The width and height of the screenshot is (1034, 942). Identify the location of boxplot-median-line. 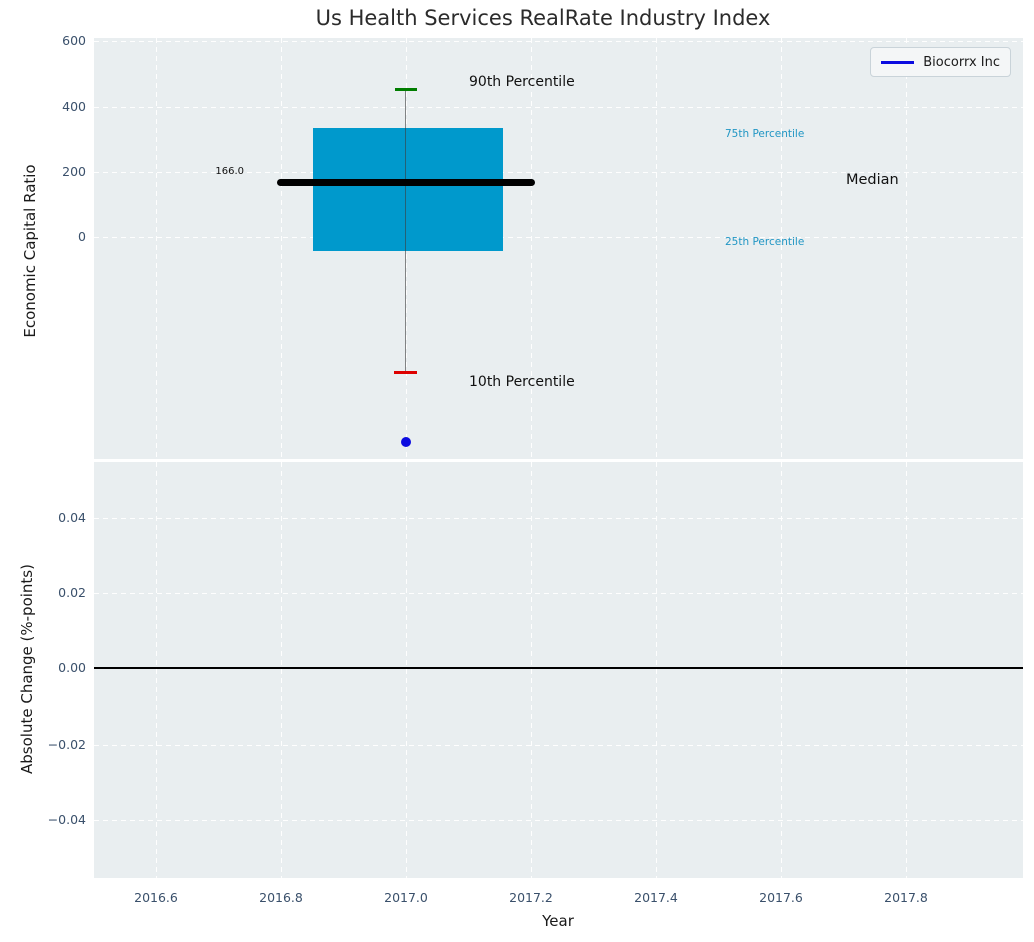
(406, 182).